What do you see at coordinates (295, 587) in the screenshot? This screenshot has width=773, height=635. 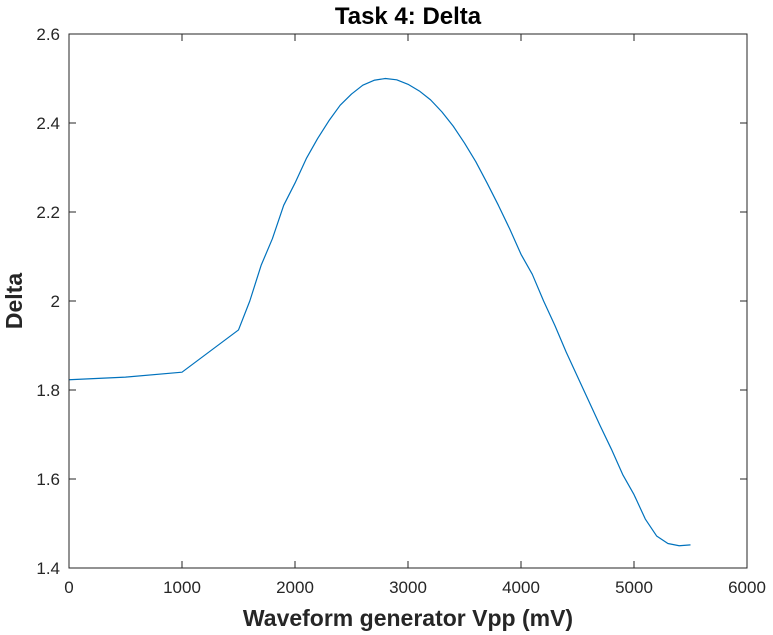 I see `x-tick-label: 2000` at bounding box center [295, 587].